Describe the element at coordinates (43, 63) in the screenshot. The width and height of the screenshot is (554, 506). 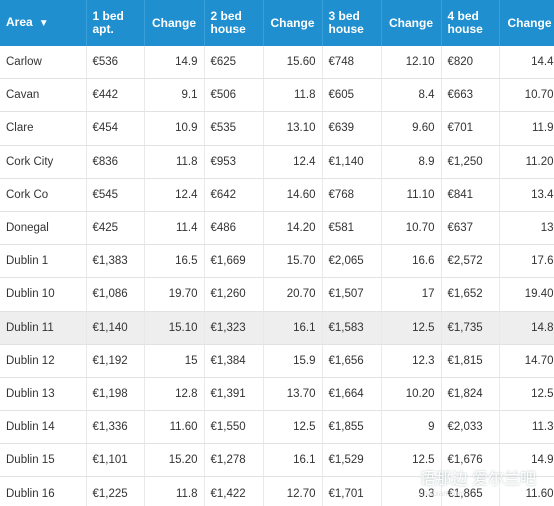
I see `cell-area: Carlow` at that location.